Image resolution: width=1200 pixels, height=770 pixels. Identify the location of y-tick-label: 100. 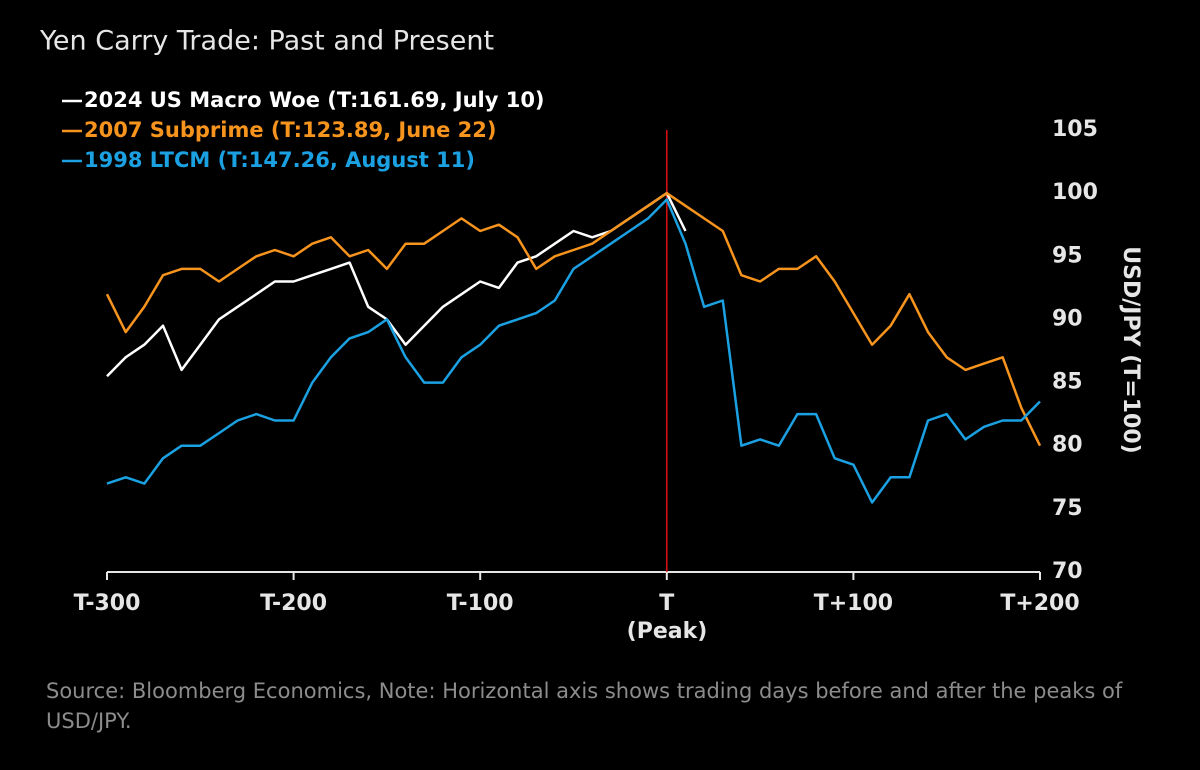
(1075, 192).